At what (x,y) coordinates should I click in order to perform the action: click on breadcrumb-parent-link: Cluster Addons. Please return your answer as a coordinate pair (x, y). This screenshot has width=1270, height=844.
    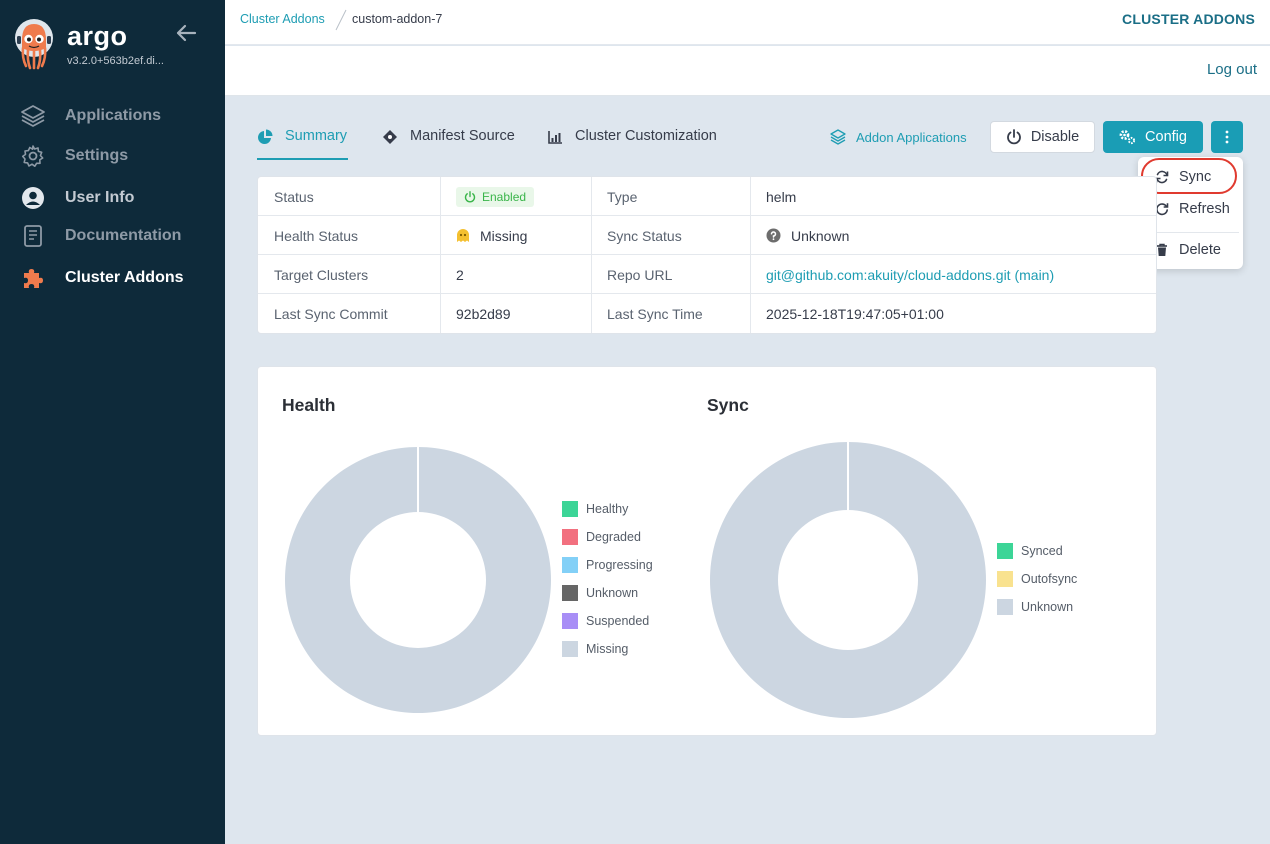
    Looking at the image, I should click on (282, 19).